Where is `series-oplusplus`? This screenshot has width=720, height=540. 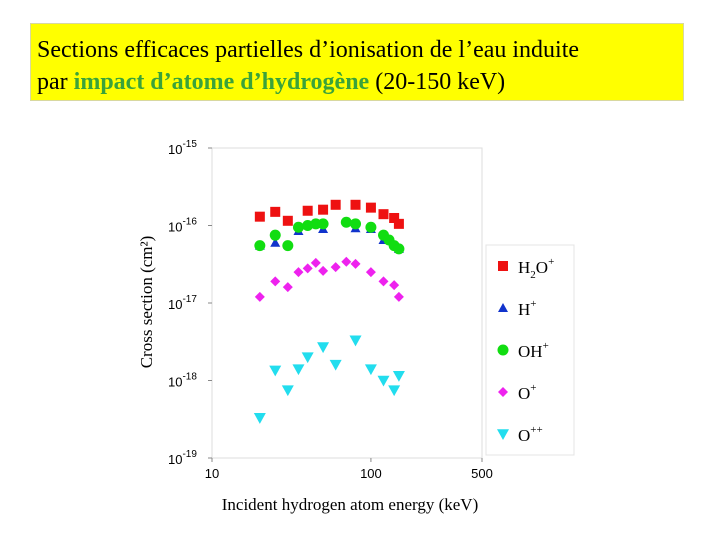
series-oplusplus is located at coordinates (329, 379).